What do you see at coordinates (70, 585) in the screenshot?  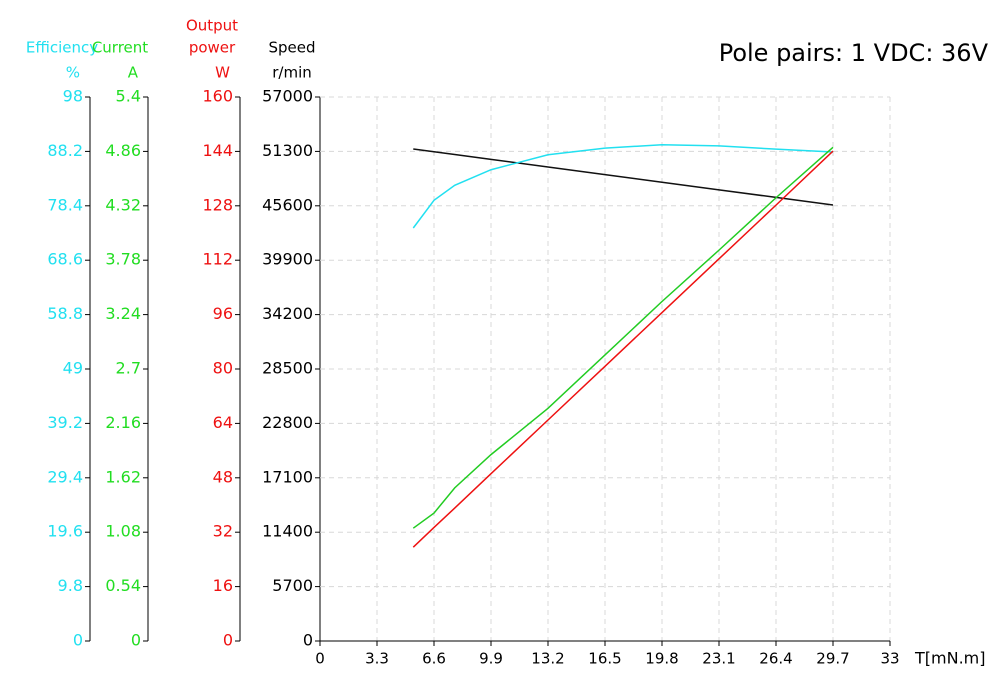 I see `y-tick-label: 9.8` at bounding box center [70, 585].